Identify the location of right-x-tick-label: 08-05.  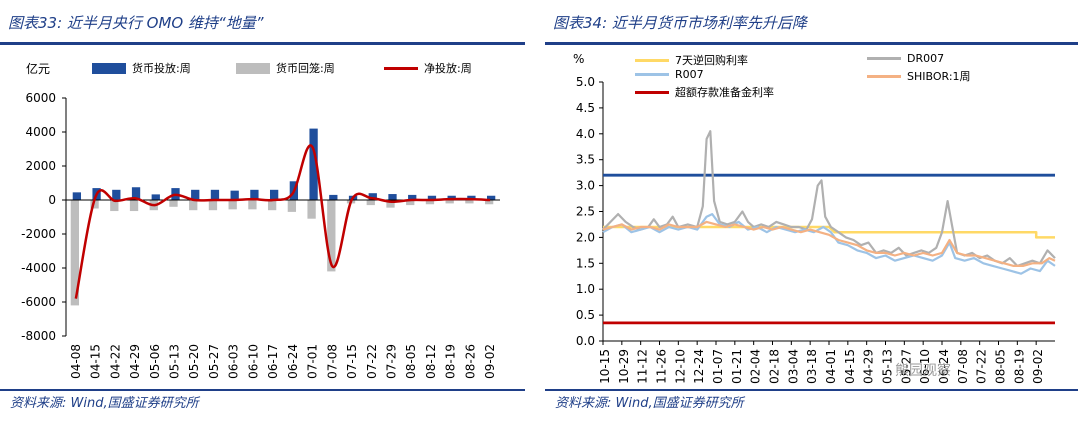
(1001, 366).